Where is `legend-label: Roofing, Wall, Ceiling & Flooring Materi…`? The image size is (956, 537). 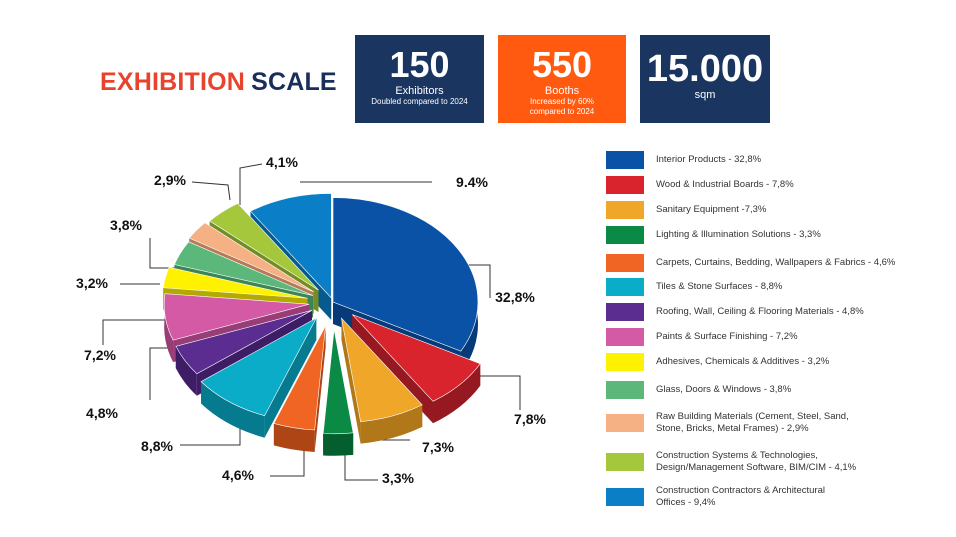
legend-label: Roofing, Wall, Ceiling & Flooring Materi… is located at coordinates (760, 311).